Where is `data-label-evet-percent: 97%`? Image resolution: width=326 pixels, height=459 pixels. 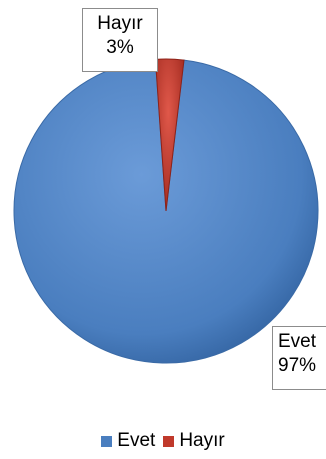 data-label-evet-percent: 97% is located at coordinates (297, 365).